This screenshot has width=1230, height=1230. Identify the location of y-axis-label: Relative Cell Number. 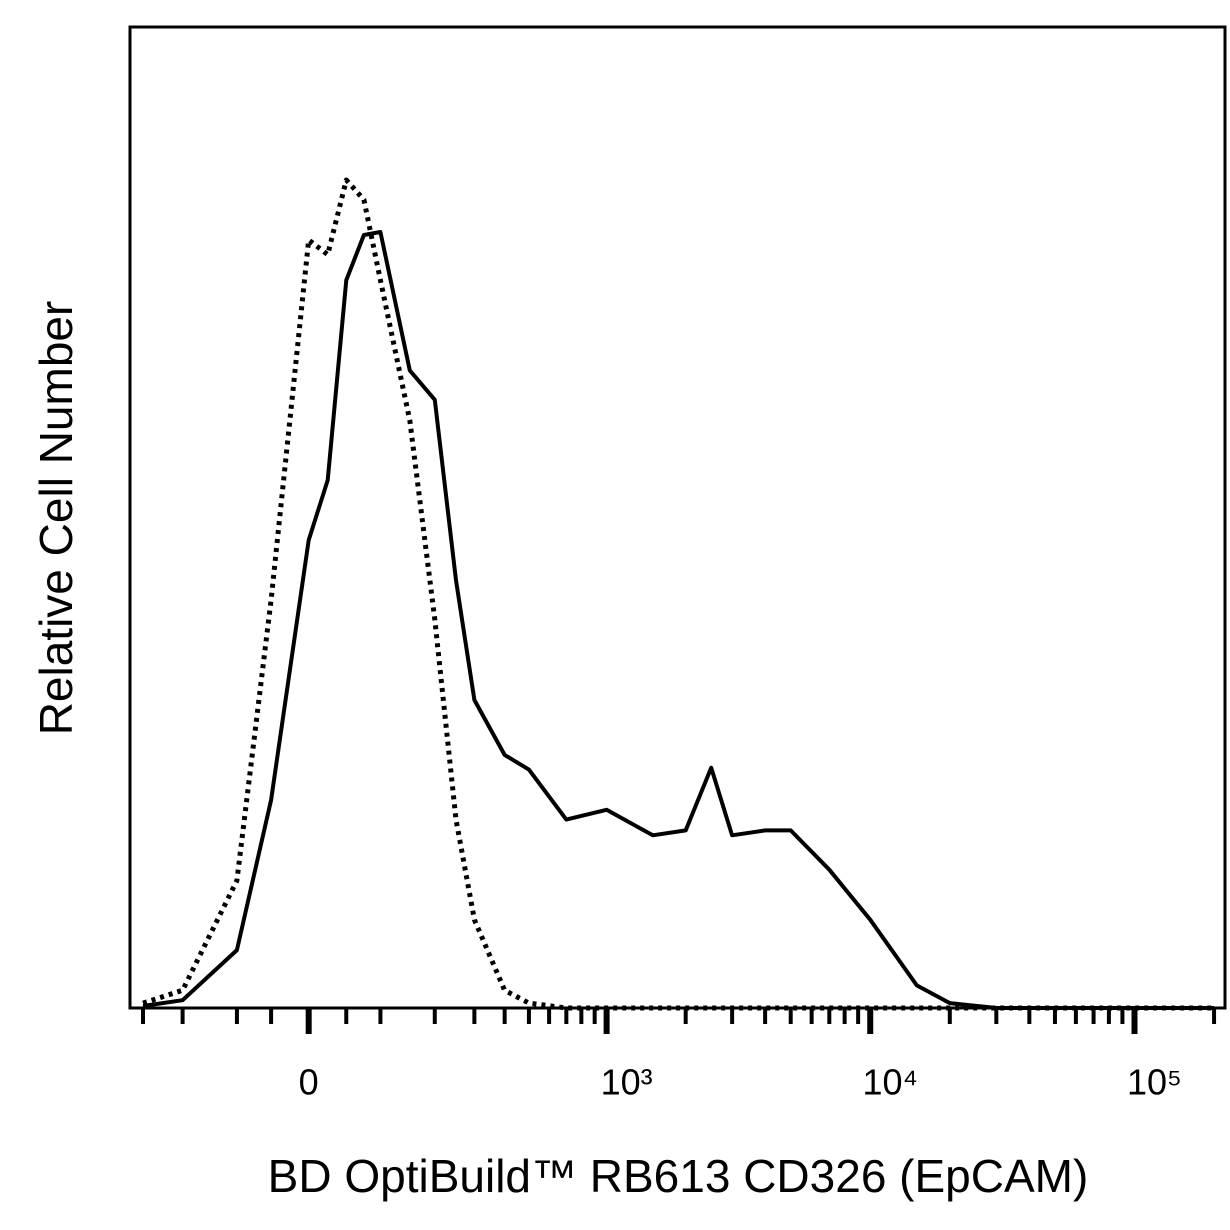
(56, 518).